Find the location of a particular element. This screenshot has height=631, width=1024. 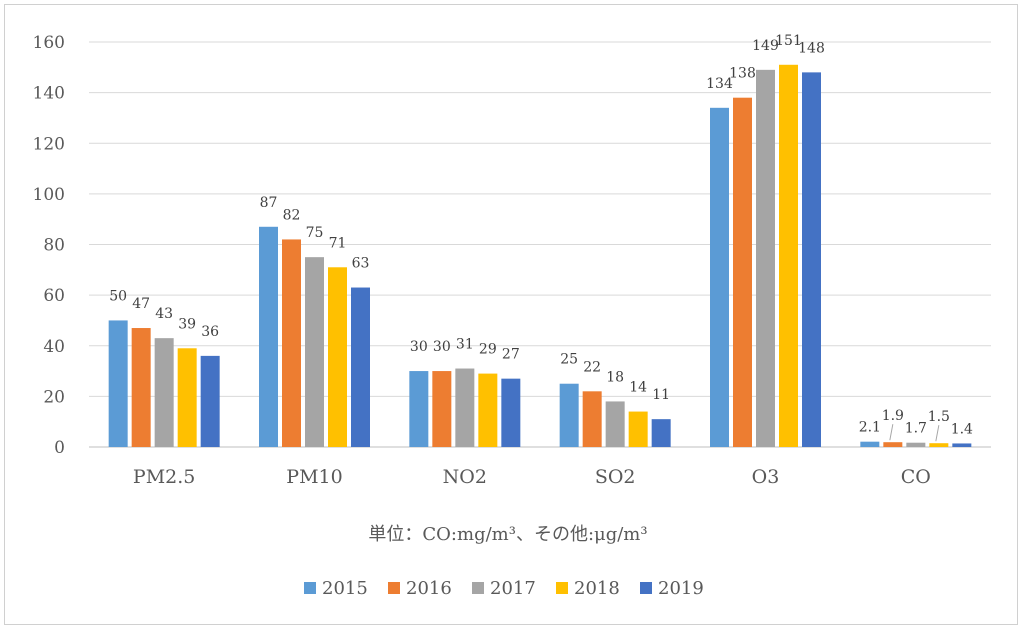

bar-2019-SO2 is located at coordinates (661, 433).